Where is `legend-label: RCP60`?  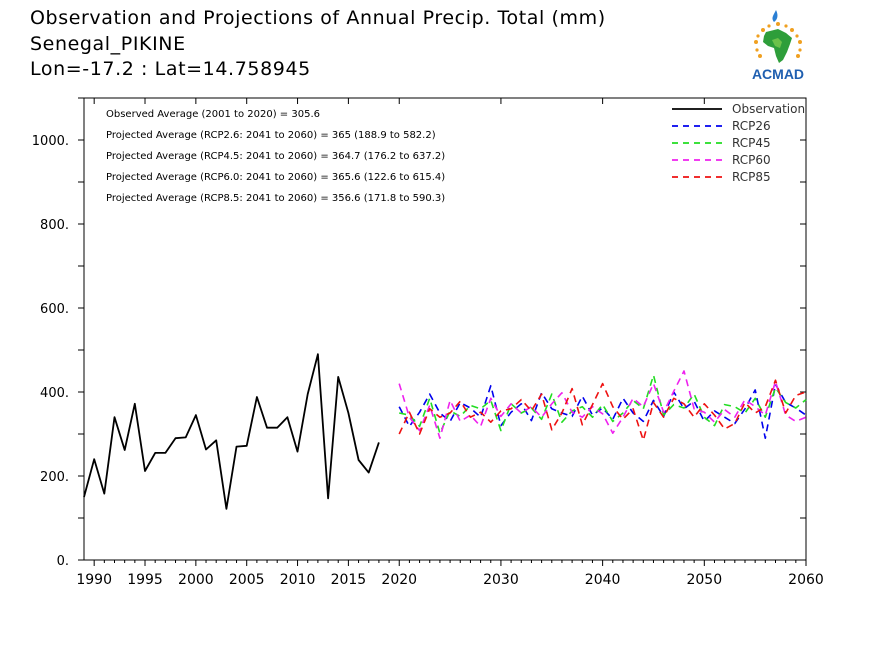
legend-label: RCP60 is located at coordinates (751, 160).